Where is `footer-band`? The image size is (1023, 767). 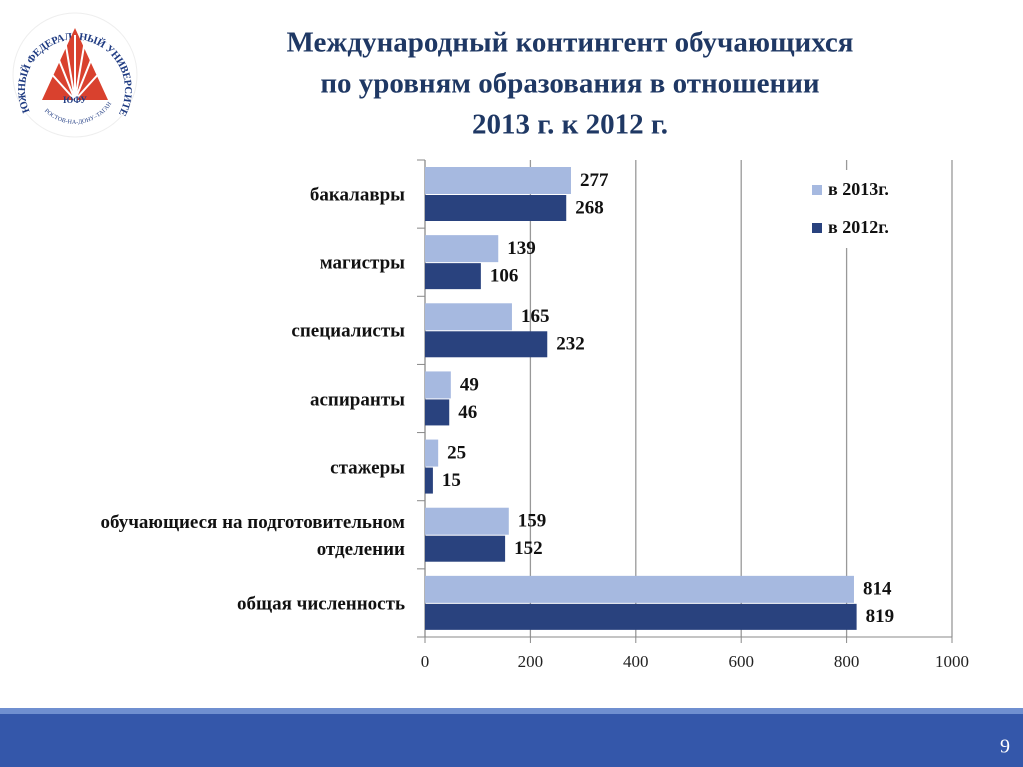
footer-band is located at coordinates (511, 740).